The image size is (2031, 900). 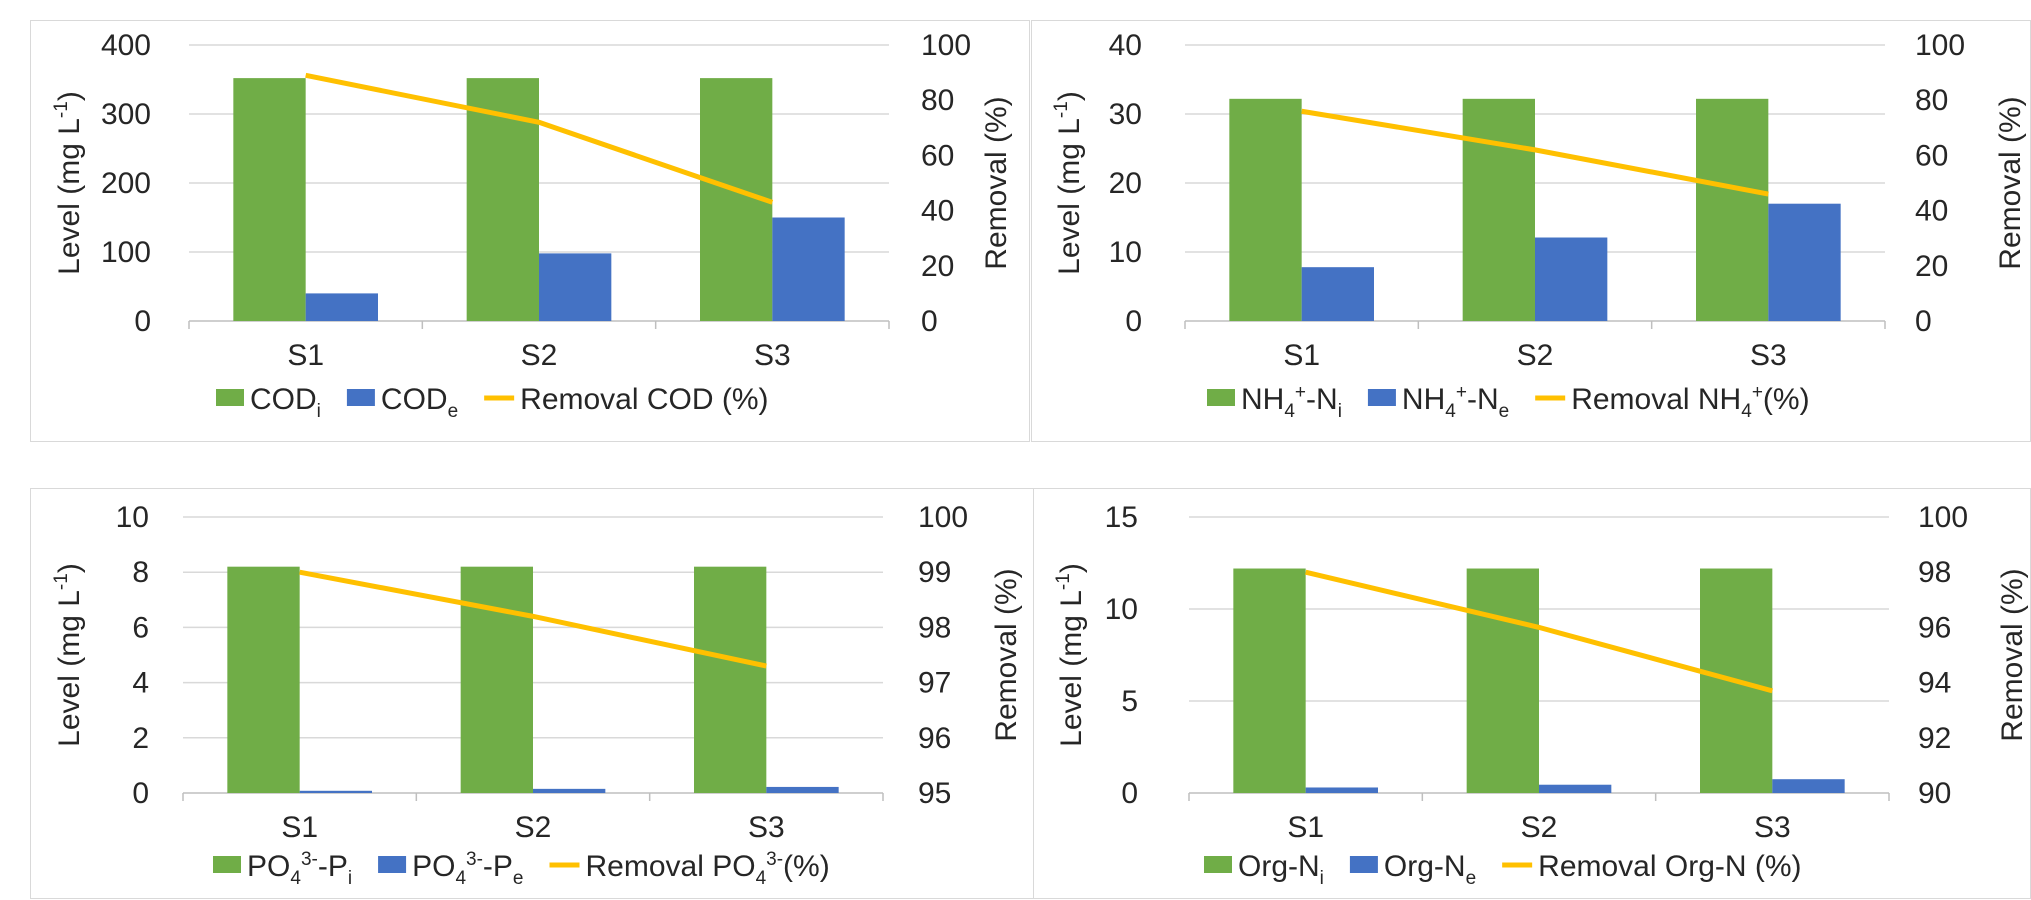 I want to click on y-tick-label: 2, so click(x=140, y=738).